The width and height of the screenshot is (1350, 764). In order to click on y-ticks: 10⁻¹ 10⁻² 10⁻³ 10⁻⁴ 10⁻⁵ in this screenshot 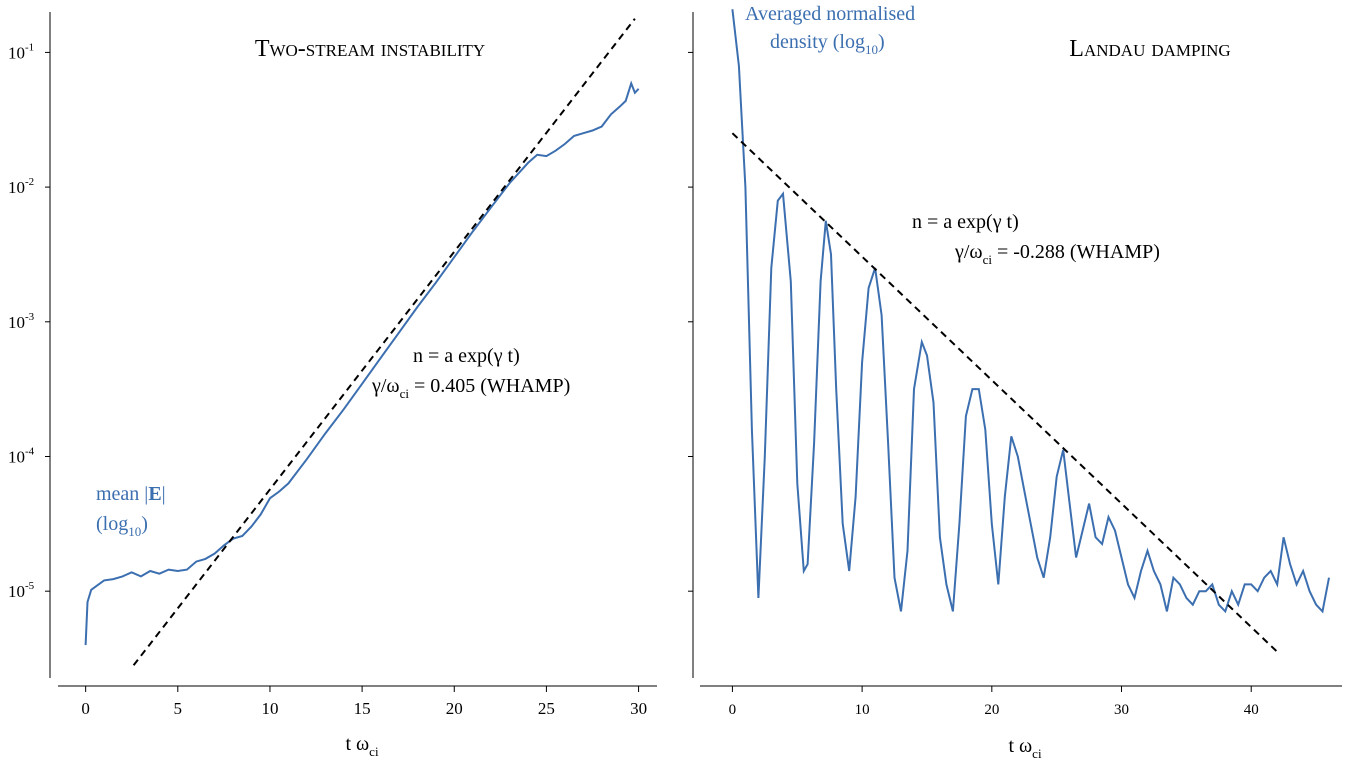, I will do `click(29, 321)`.